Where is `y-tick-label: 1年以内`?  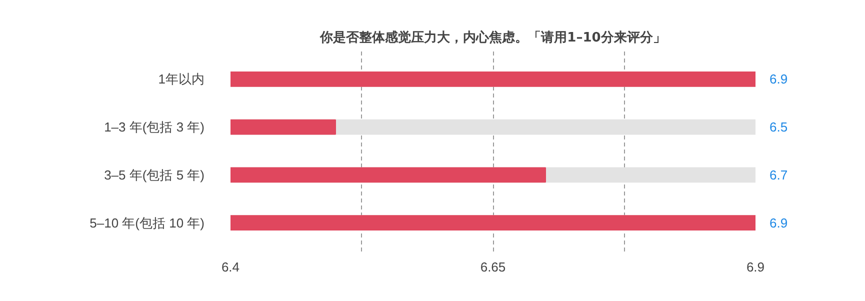 y-tick-label: 1年以内 is located at coordinates (181, 79).